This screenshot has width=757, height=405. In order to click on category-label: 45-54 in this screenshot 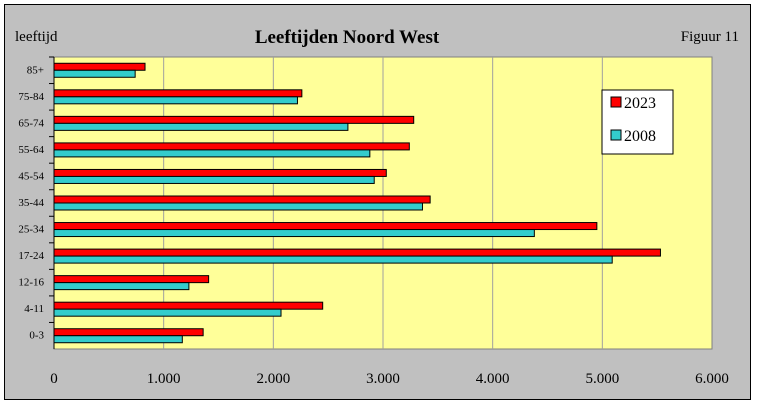, I will do `click(31, 176)`.